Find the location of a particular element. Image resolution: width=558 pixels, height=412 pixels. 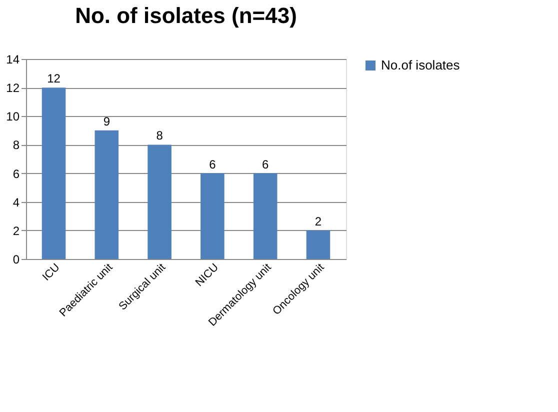

data-label: 9 is located at coordinates (106, 121).